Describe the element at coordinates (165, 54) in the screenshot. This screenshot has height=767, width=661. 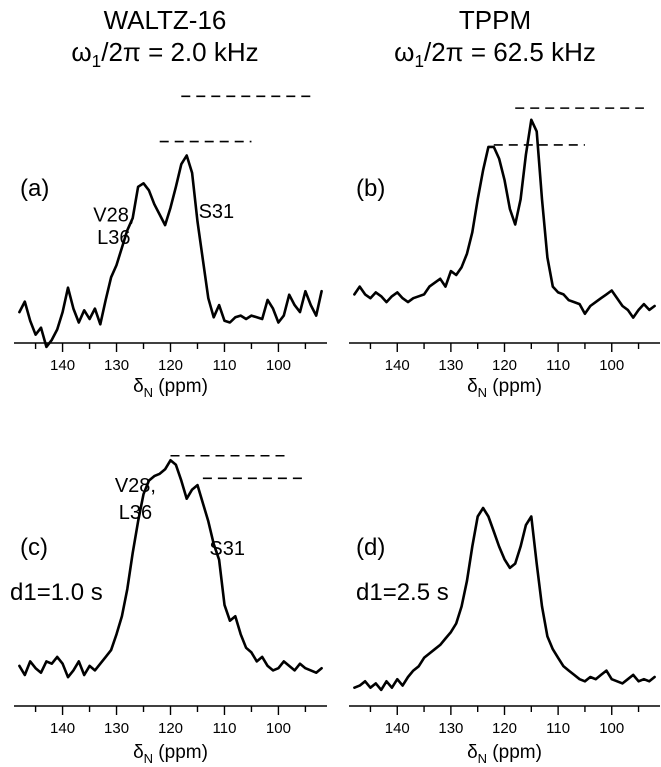
I see `header-waltz16-field: ω1/2π = 2.0 kHz` at that location.